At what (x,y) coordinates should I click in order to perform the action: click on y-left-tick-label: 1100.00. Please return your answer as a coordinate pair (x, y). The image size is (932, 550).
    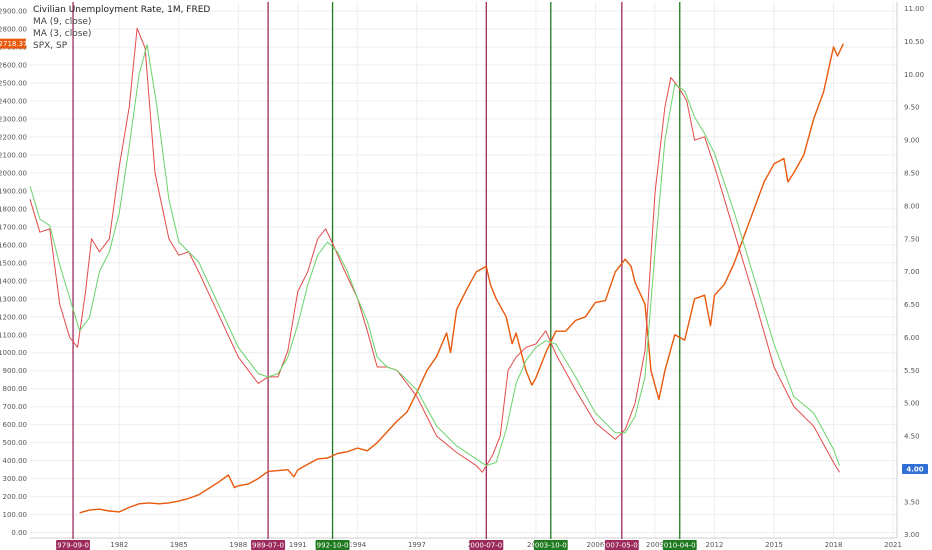
    Looking at the image, I should click on (13, 335).